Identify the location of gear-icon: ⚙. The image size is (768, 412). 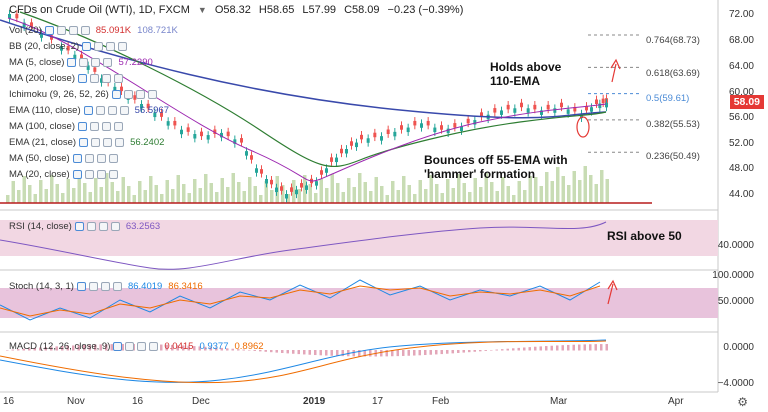
(742, 402).